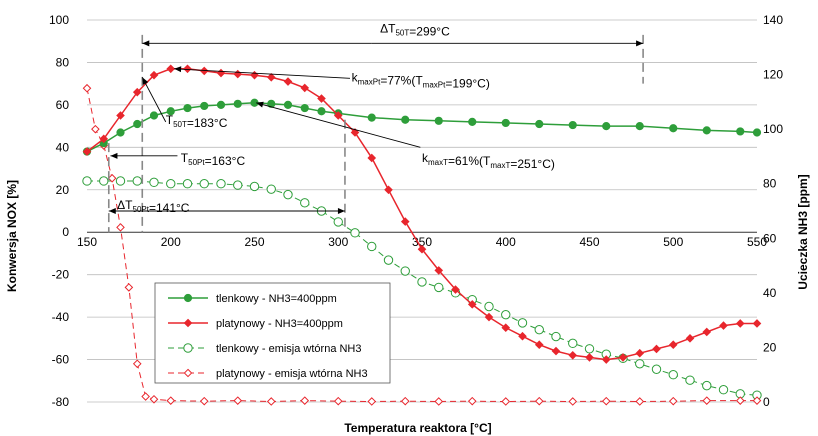 The width and height of the screenshot is (818, 436). What do you see at coordinates (770, 293) in the screenshot?
I see `y-right-tick-label: 40` at bounding box center [770, 293].